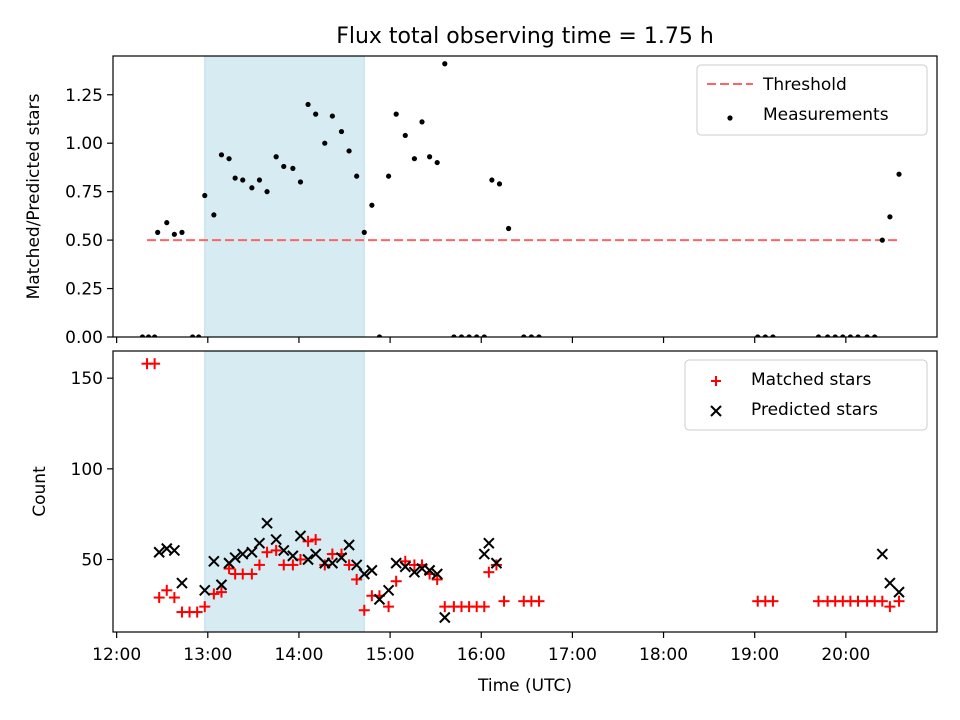 The width and height of the screenshot is (960, 720). What do you see at coordinates (84, 144) in the screenshot?
I see `y-tick-label: 1.00` at bounding box center [84, 144].